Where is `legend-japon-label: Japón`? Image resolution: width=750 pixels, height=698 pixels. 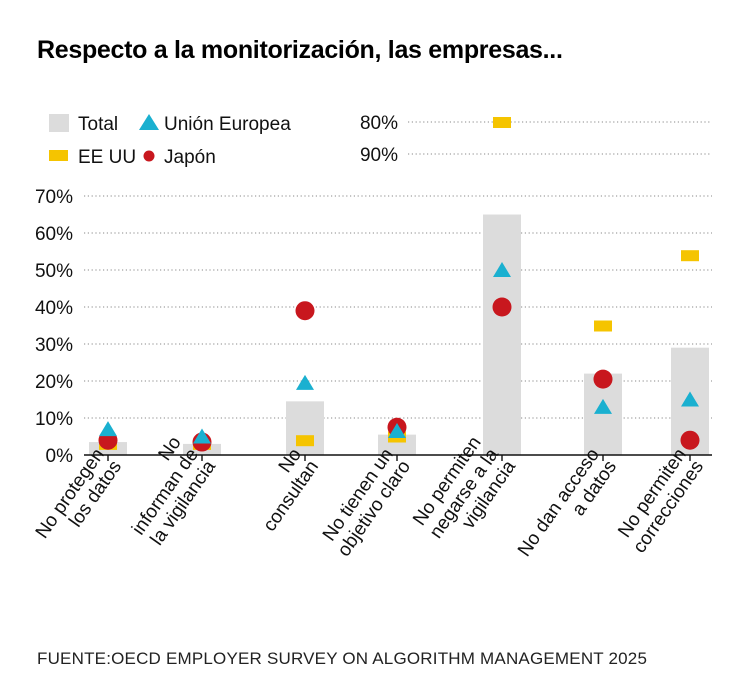 legend-japon-label: Japón is located at coordinates (190, 157).